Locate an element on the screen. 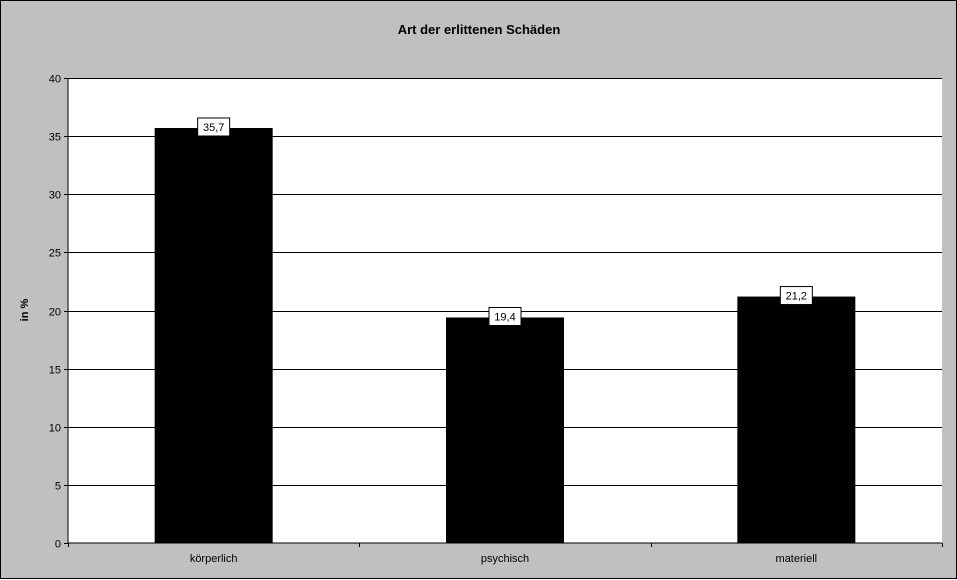  x-tick-labels: körperlich psychisch materiell is located at coordinates (503, 559).